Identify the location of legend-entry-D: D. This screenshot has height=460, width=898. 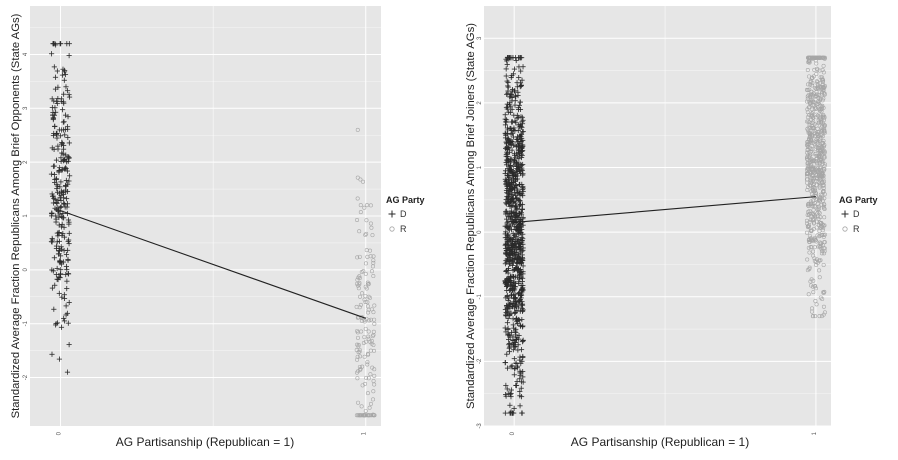
(397, 214).